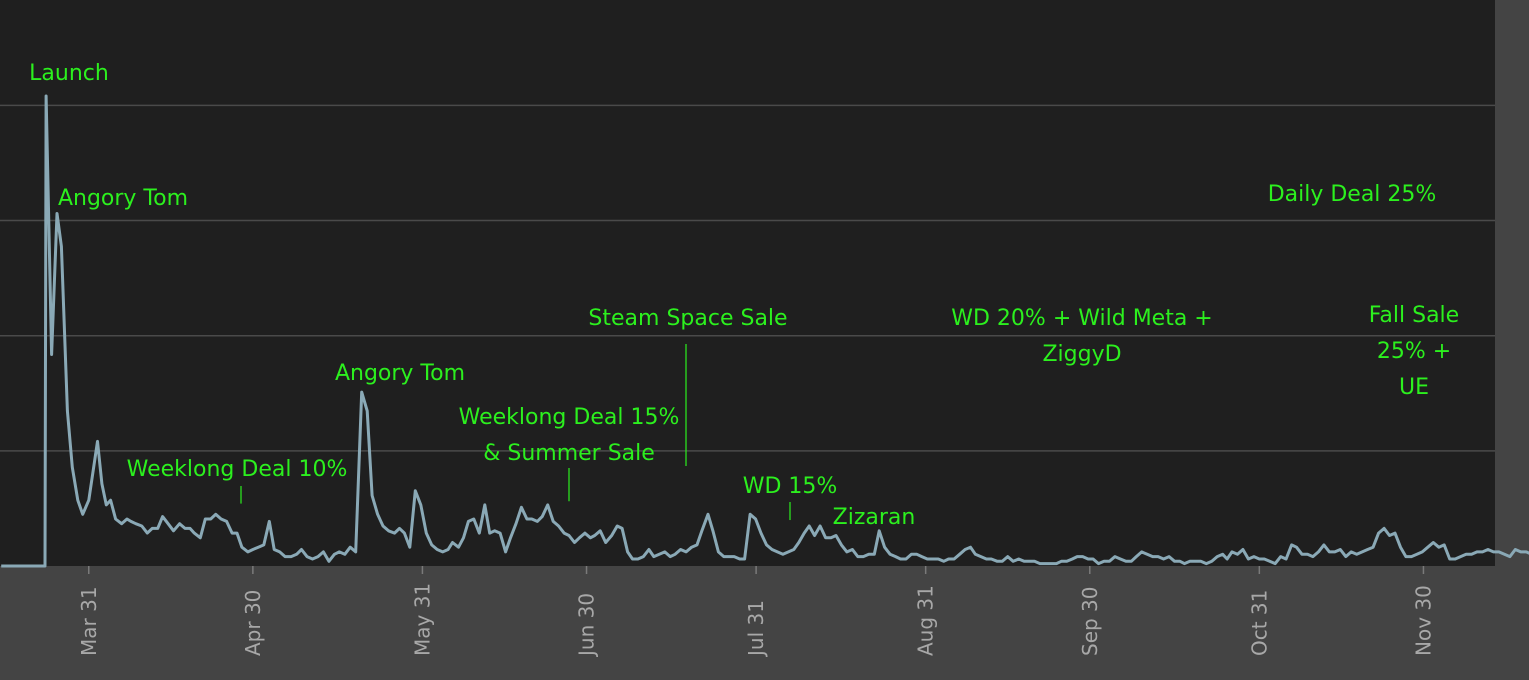  I want to click on x-tick-label-1: Apr 30, so click(253, 623).